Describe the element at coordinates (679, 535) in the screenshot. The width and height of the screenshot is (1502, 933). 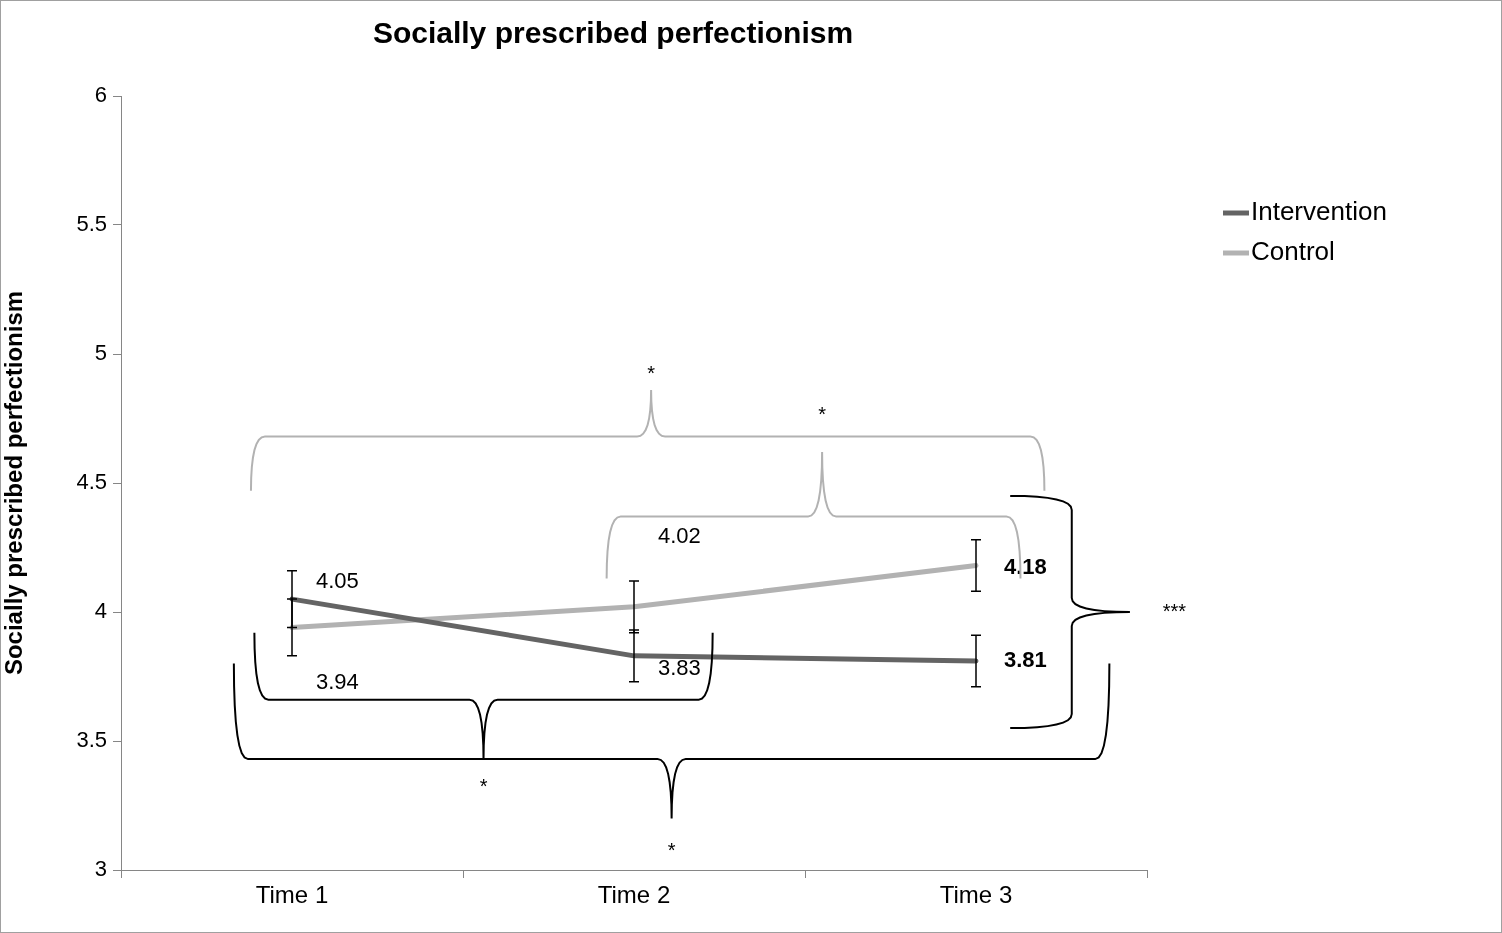
I see `data-label: 4.02` at that location.